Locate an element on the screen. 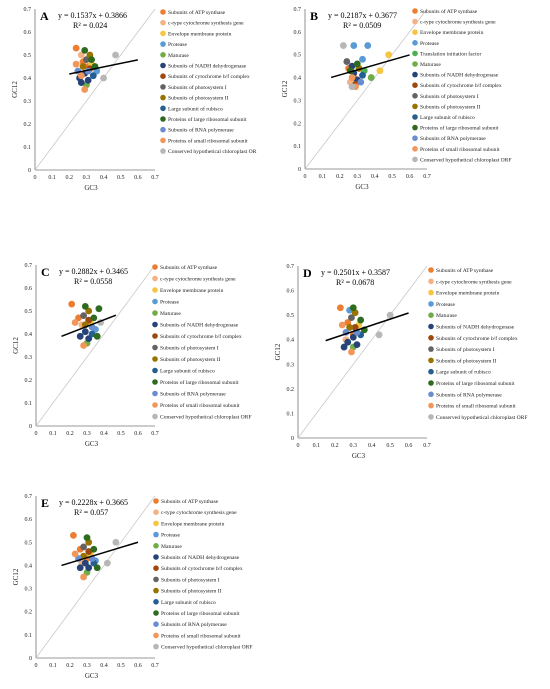 This screenshot has height=689, width=550. x-tick-label: 0.1 is located at coordinates (323, 177).